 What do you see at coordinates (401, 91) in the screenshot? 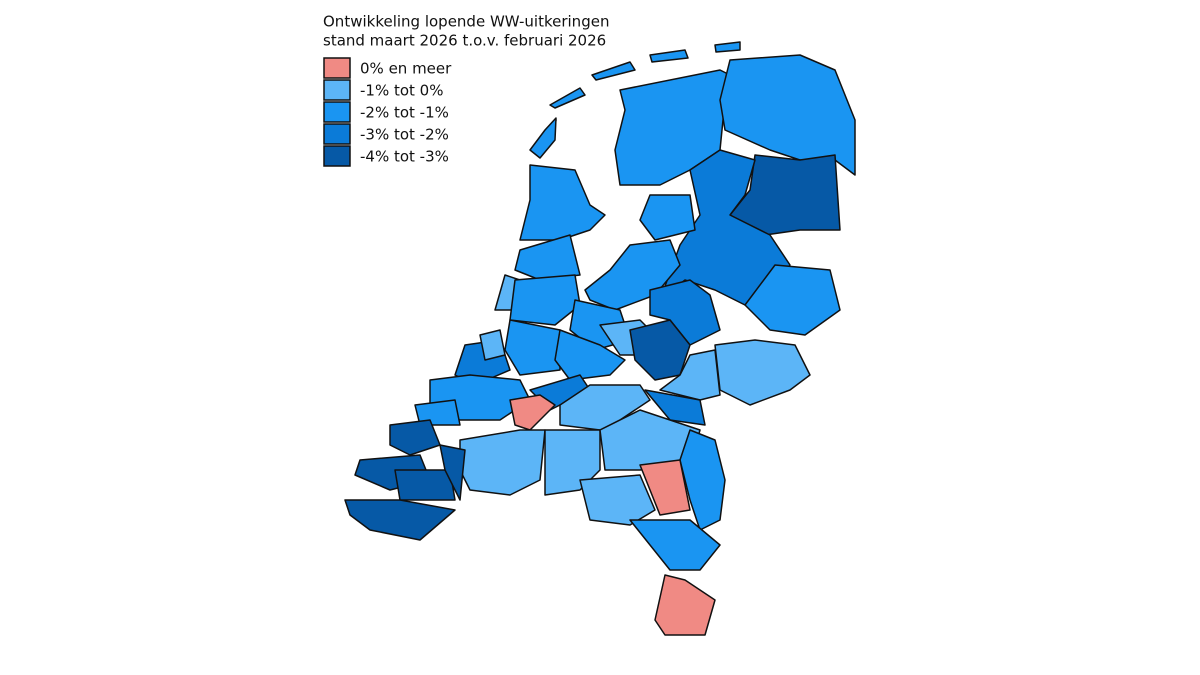
I see `legend-label: -1% tot 0%` at bounding box center [401, 91].